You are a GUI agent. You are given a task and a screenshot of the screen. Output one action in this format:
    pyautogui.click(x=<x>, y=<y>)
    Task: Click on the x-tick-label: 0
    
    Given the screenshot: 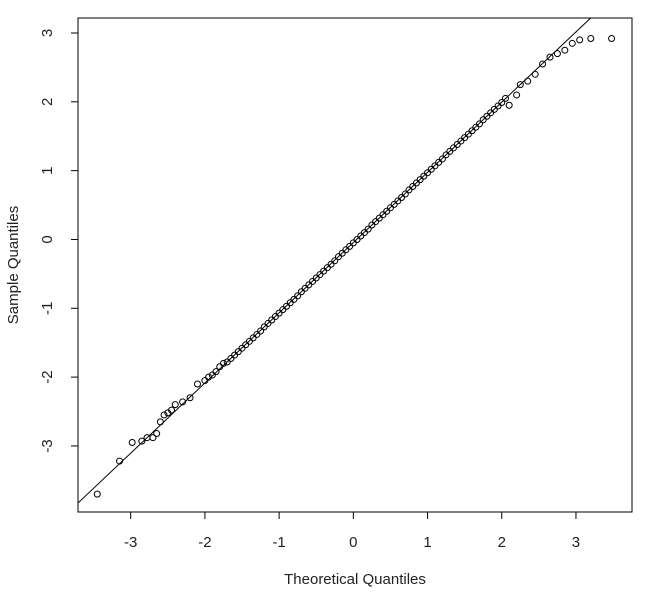 What is the action you would take?
    pyautogui.click(x=353, y=542)
    